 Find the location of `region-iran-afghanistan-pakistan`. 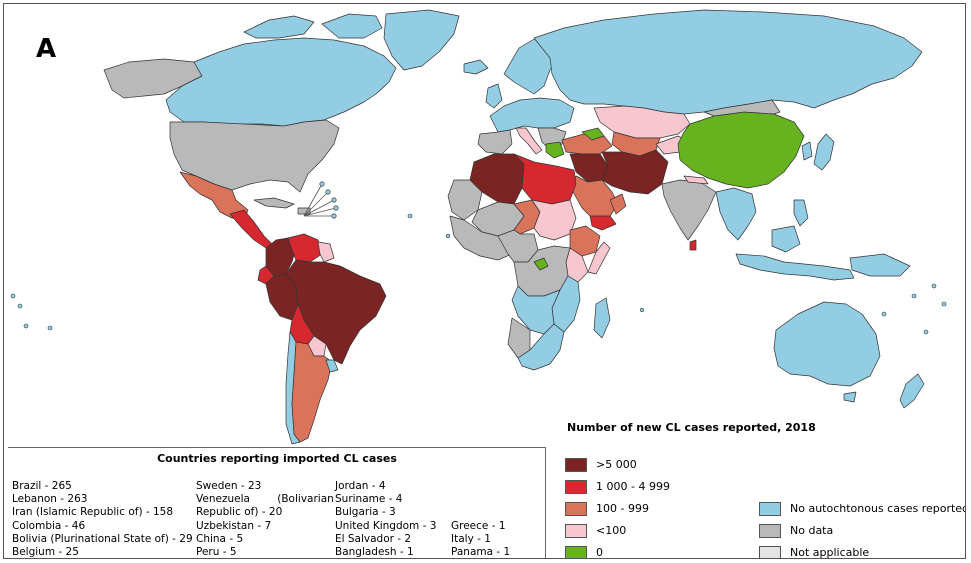

region-iran-afghanistan-pakistan is located at coordinates (635, 172).